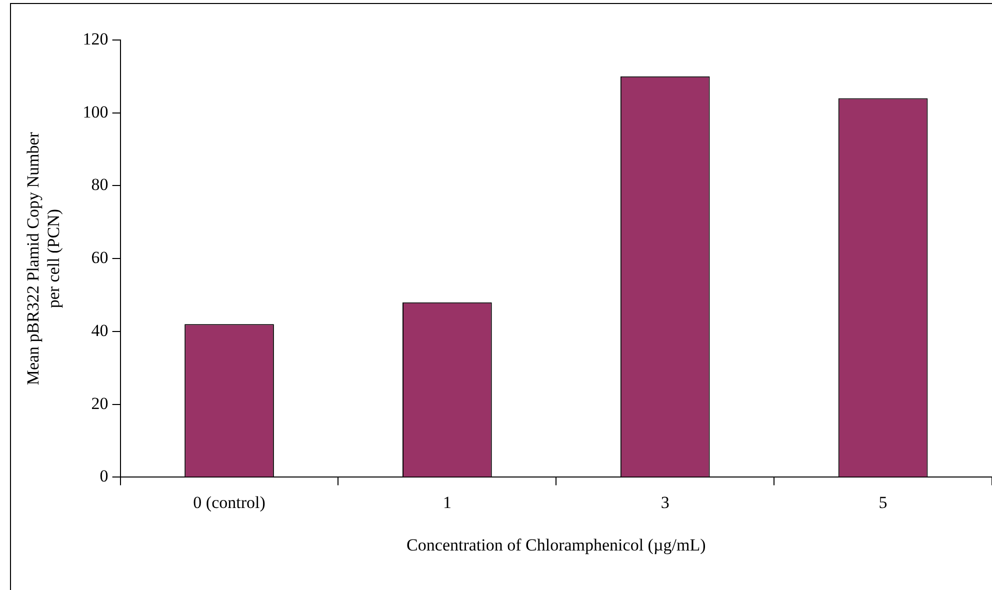 The width and height of the screenshot is (992, 590). Describe the element at coordinates (883, 502) in the screenshot. I see `x-tick-label: 5` at that location.